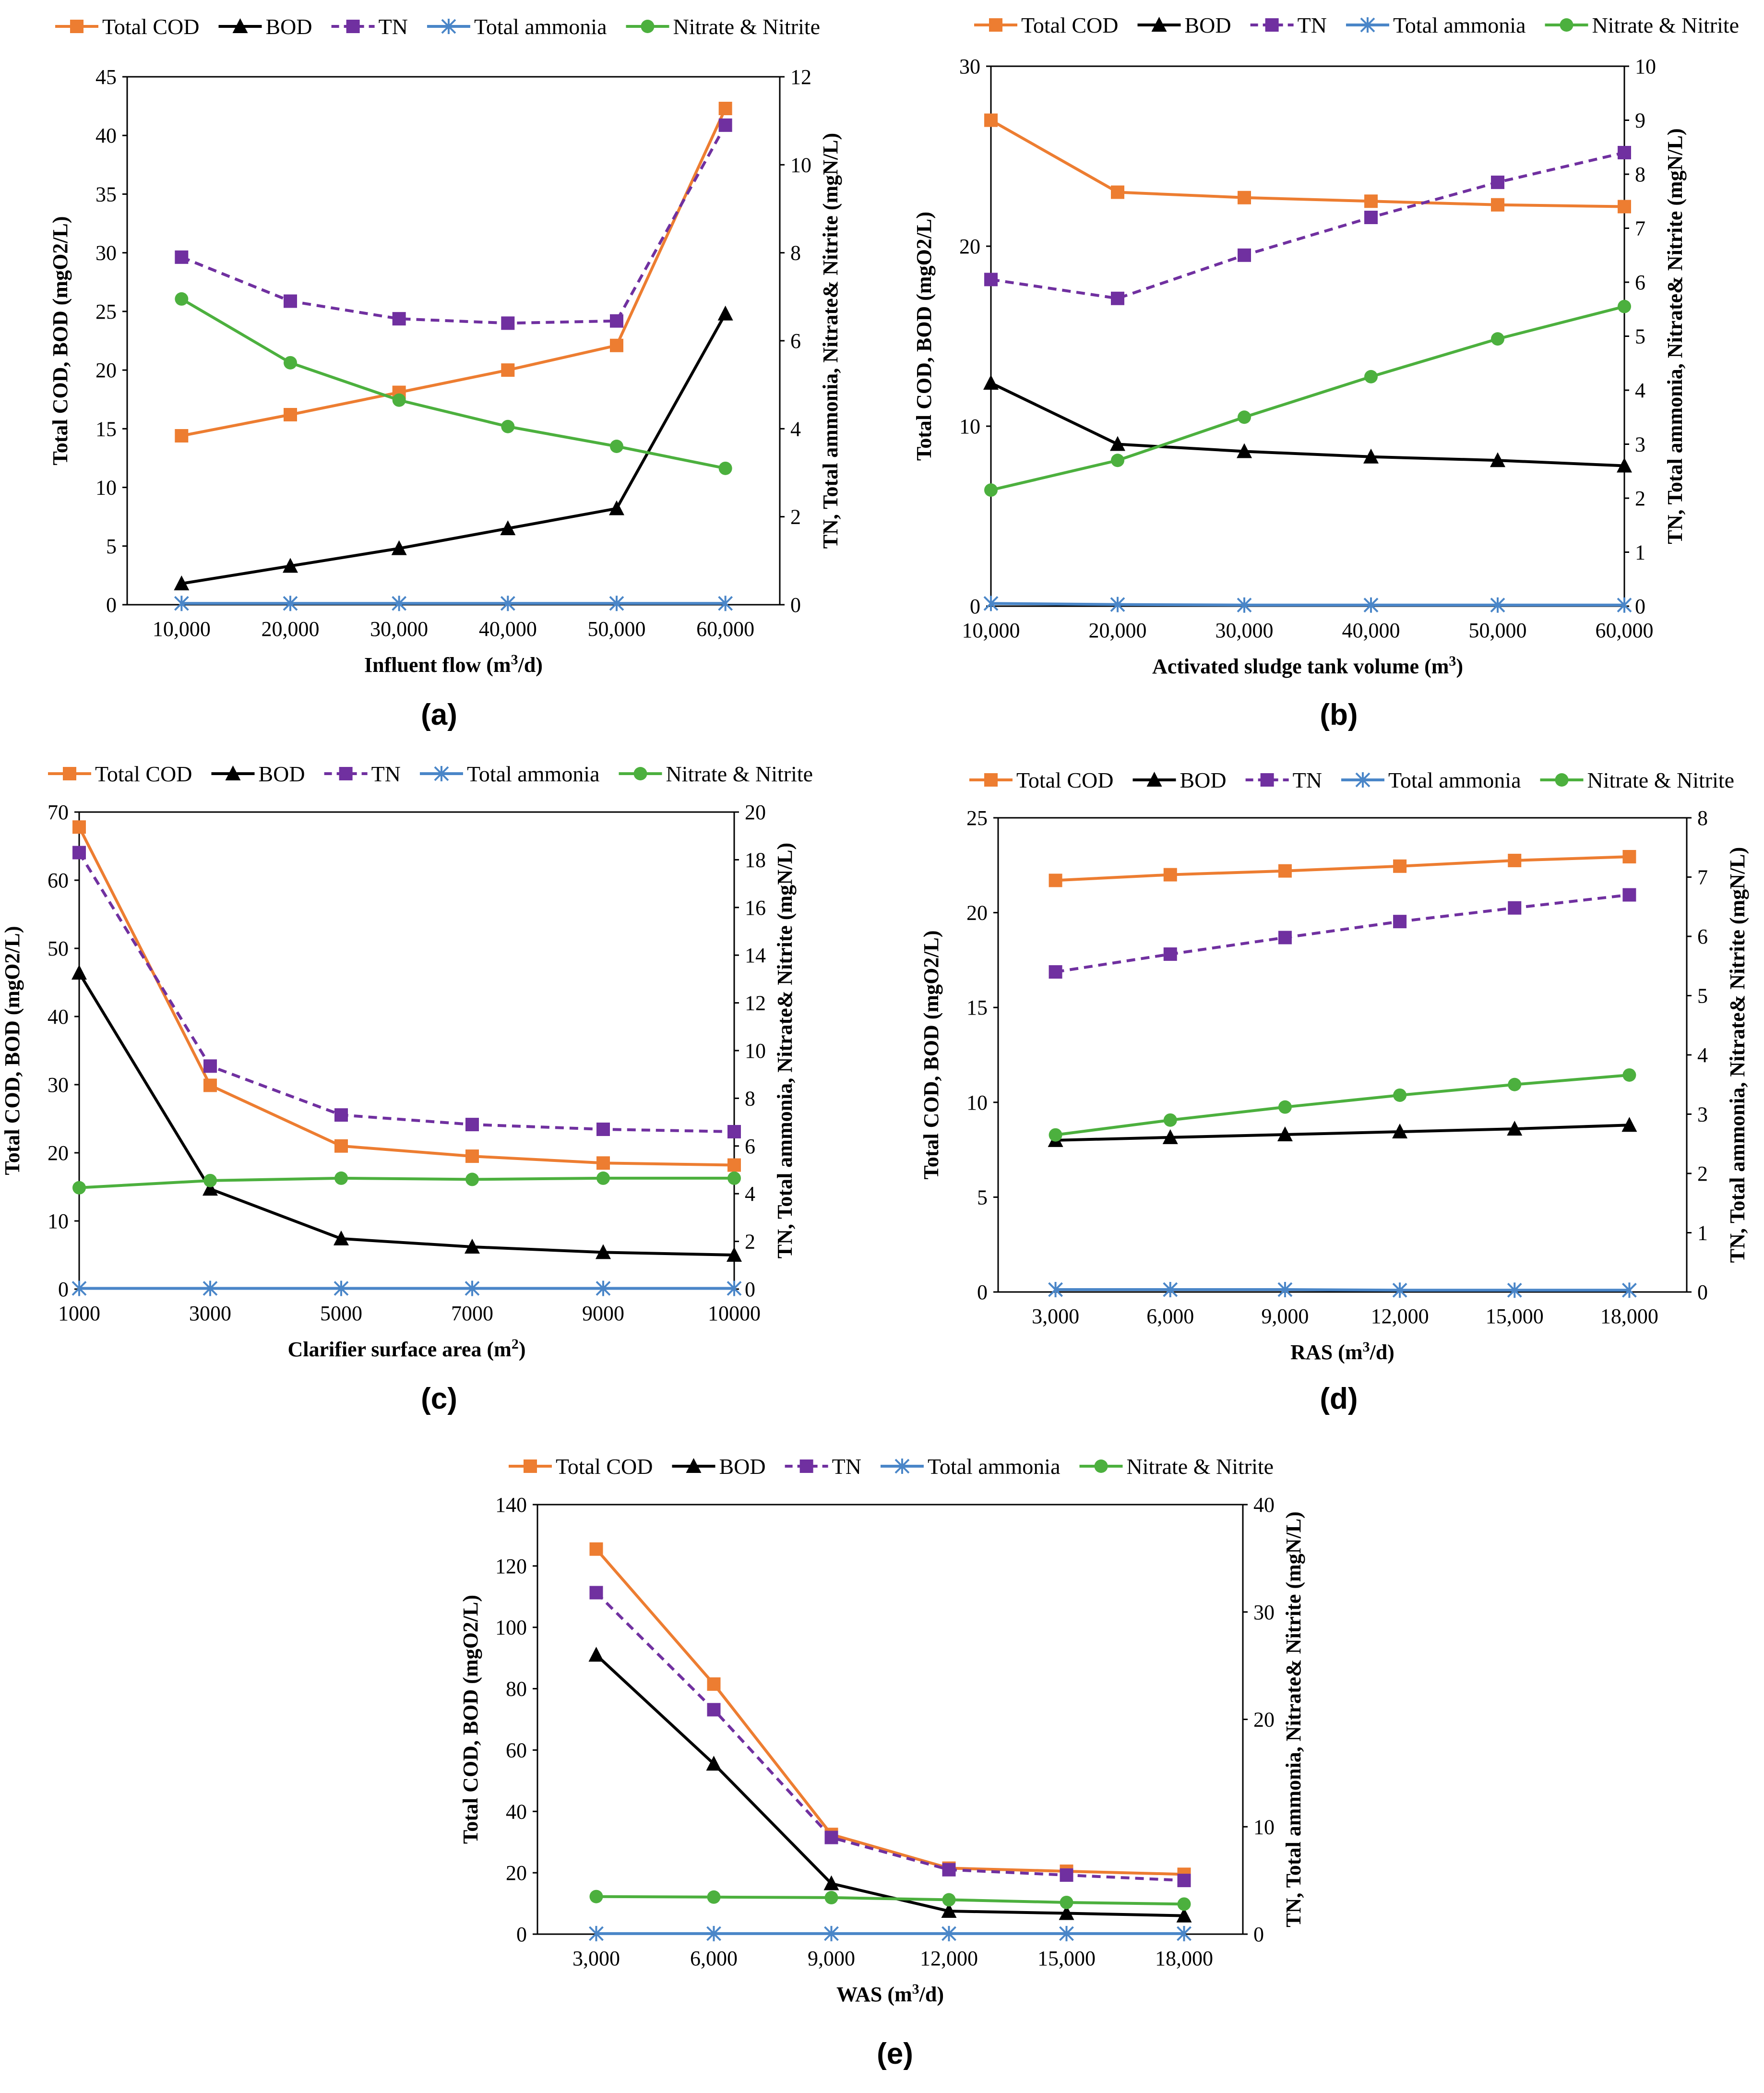 This screenshot has width=1764, height=2093. Describe the element at coordinates (406, 996) in the screenshot. I see `series-cod` at that location.